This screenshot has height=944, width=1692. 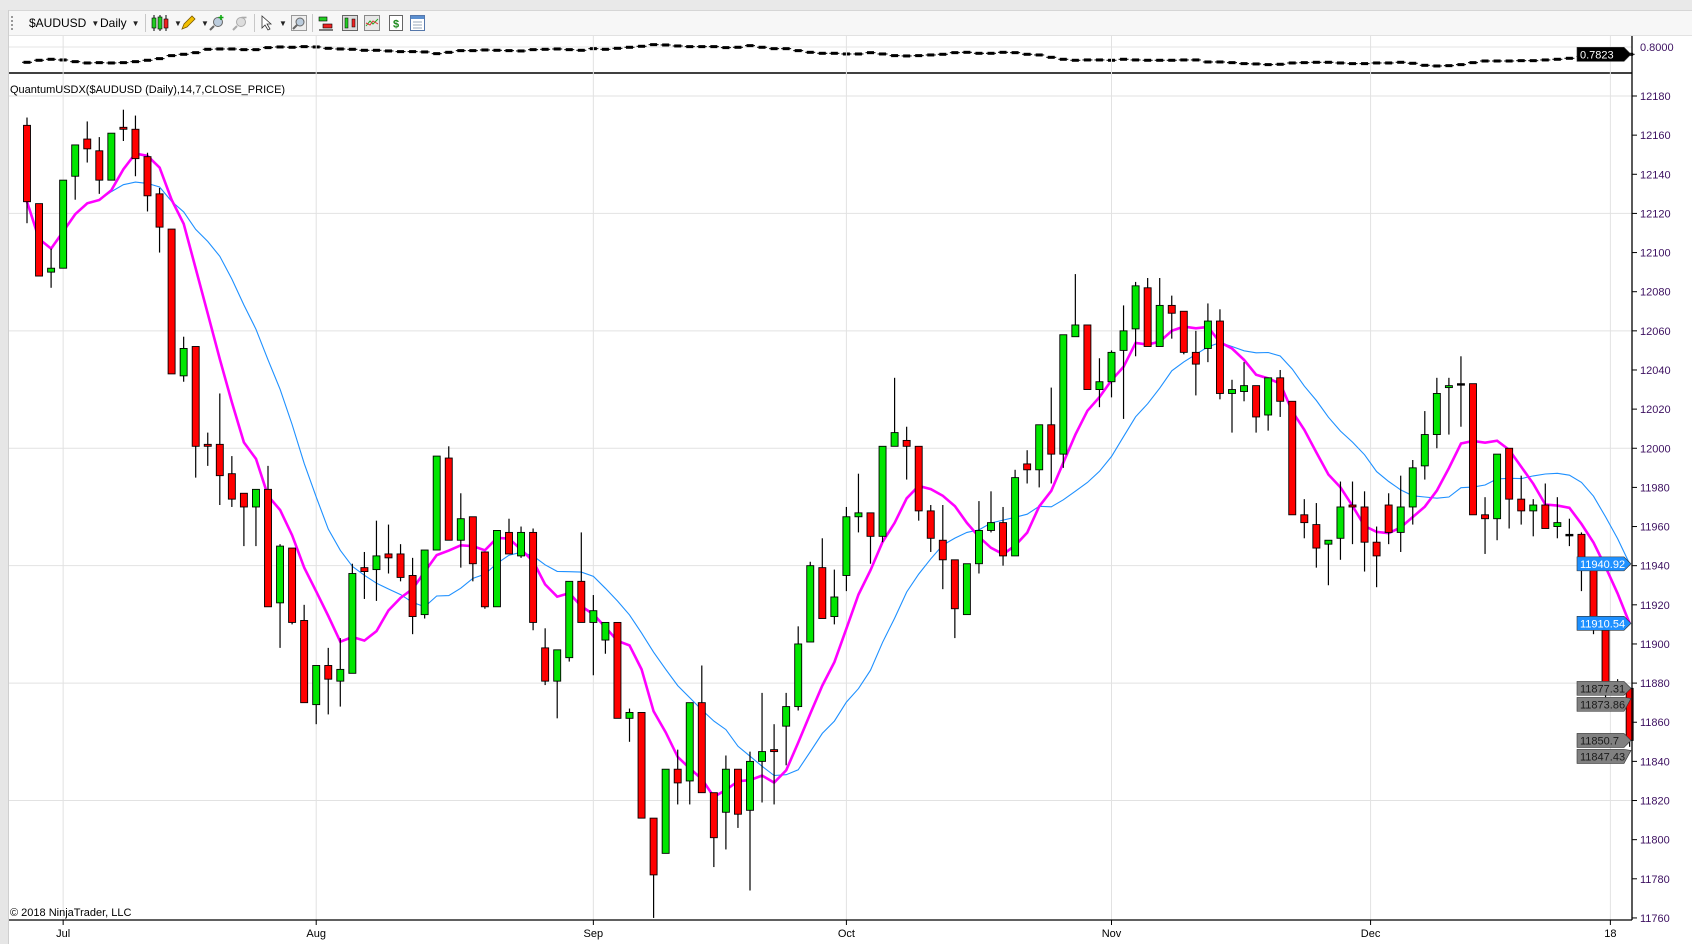 I want to click on pointer-icon, so click(x=267, y=23).